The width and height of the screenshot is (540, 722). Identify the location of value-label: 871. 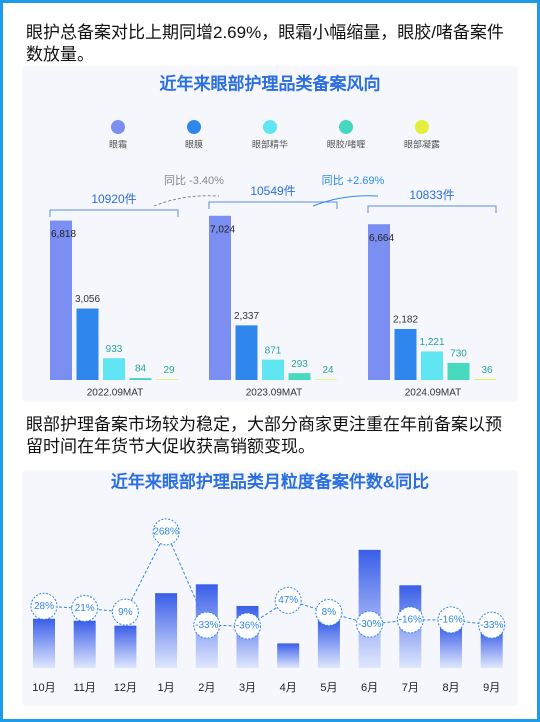
(273, 350).